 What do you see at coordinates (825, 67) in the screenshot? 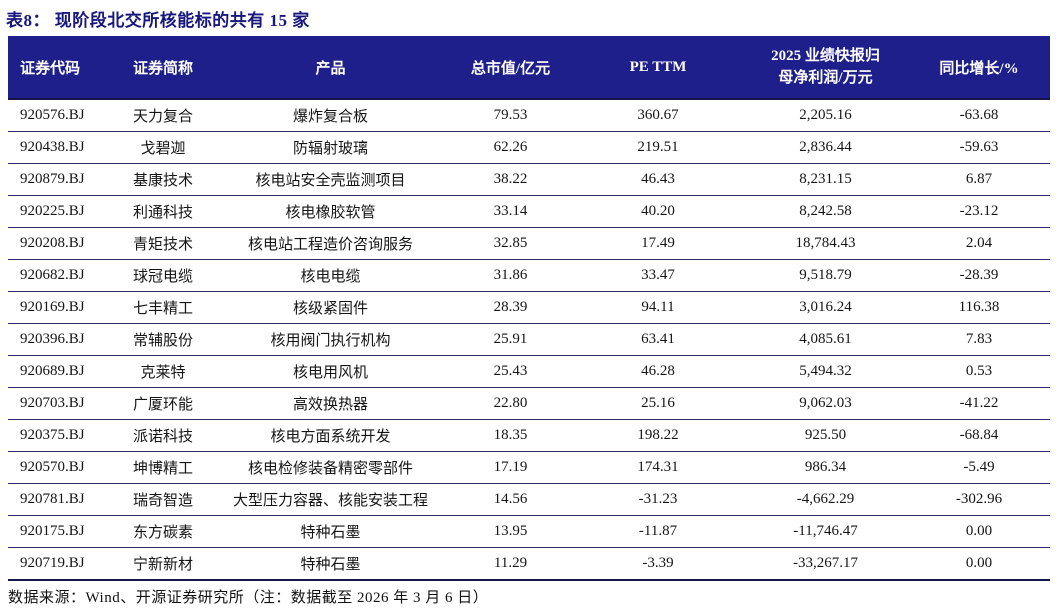
I see `header-profit: 2025 业绩快报归 母净利润/万元` at bounding box center [825, 67].